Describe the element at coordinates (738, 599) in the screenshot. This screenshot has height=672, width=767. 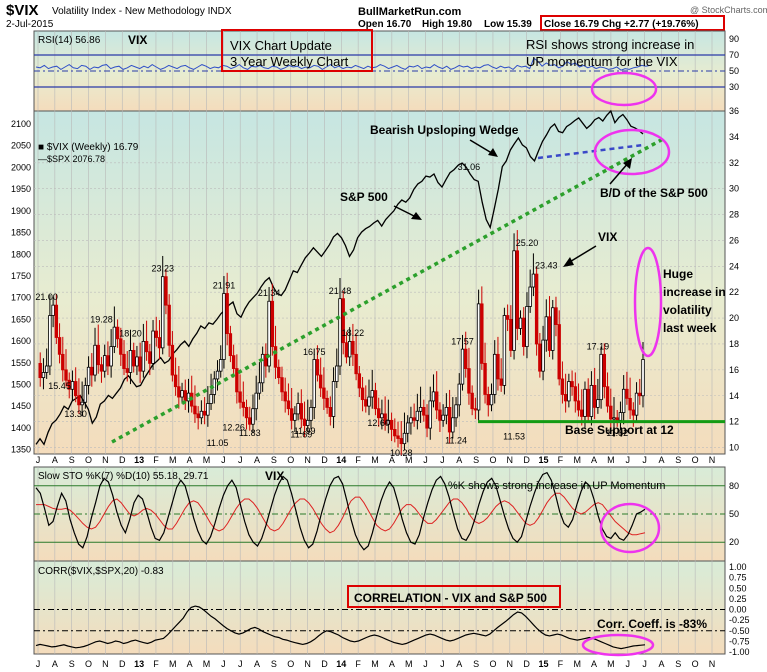
I see `corr-y-tick: 0.25` at that location.